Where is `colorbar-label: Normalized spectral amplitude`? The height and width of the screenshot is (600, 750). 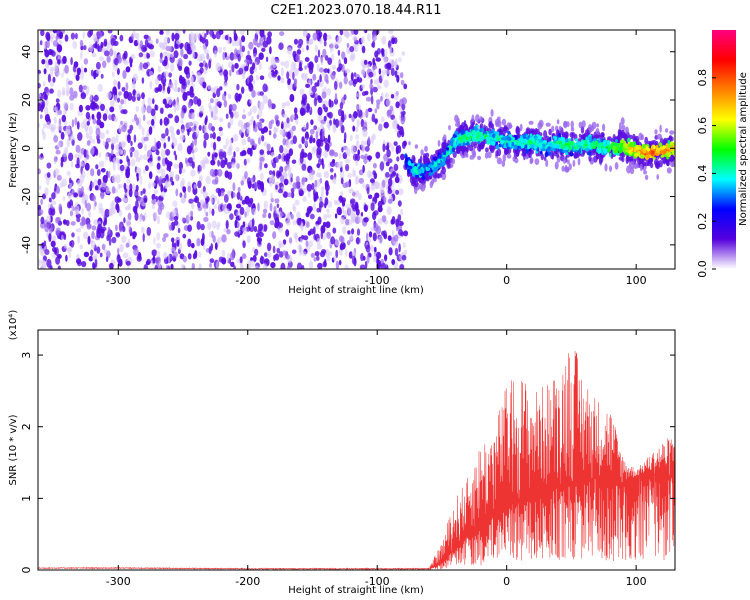
colorbar-label: Normalized spectral amplitude is located at coordinates (743, 149).